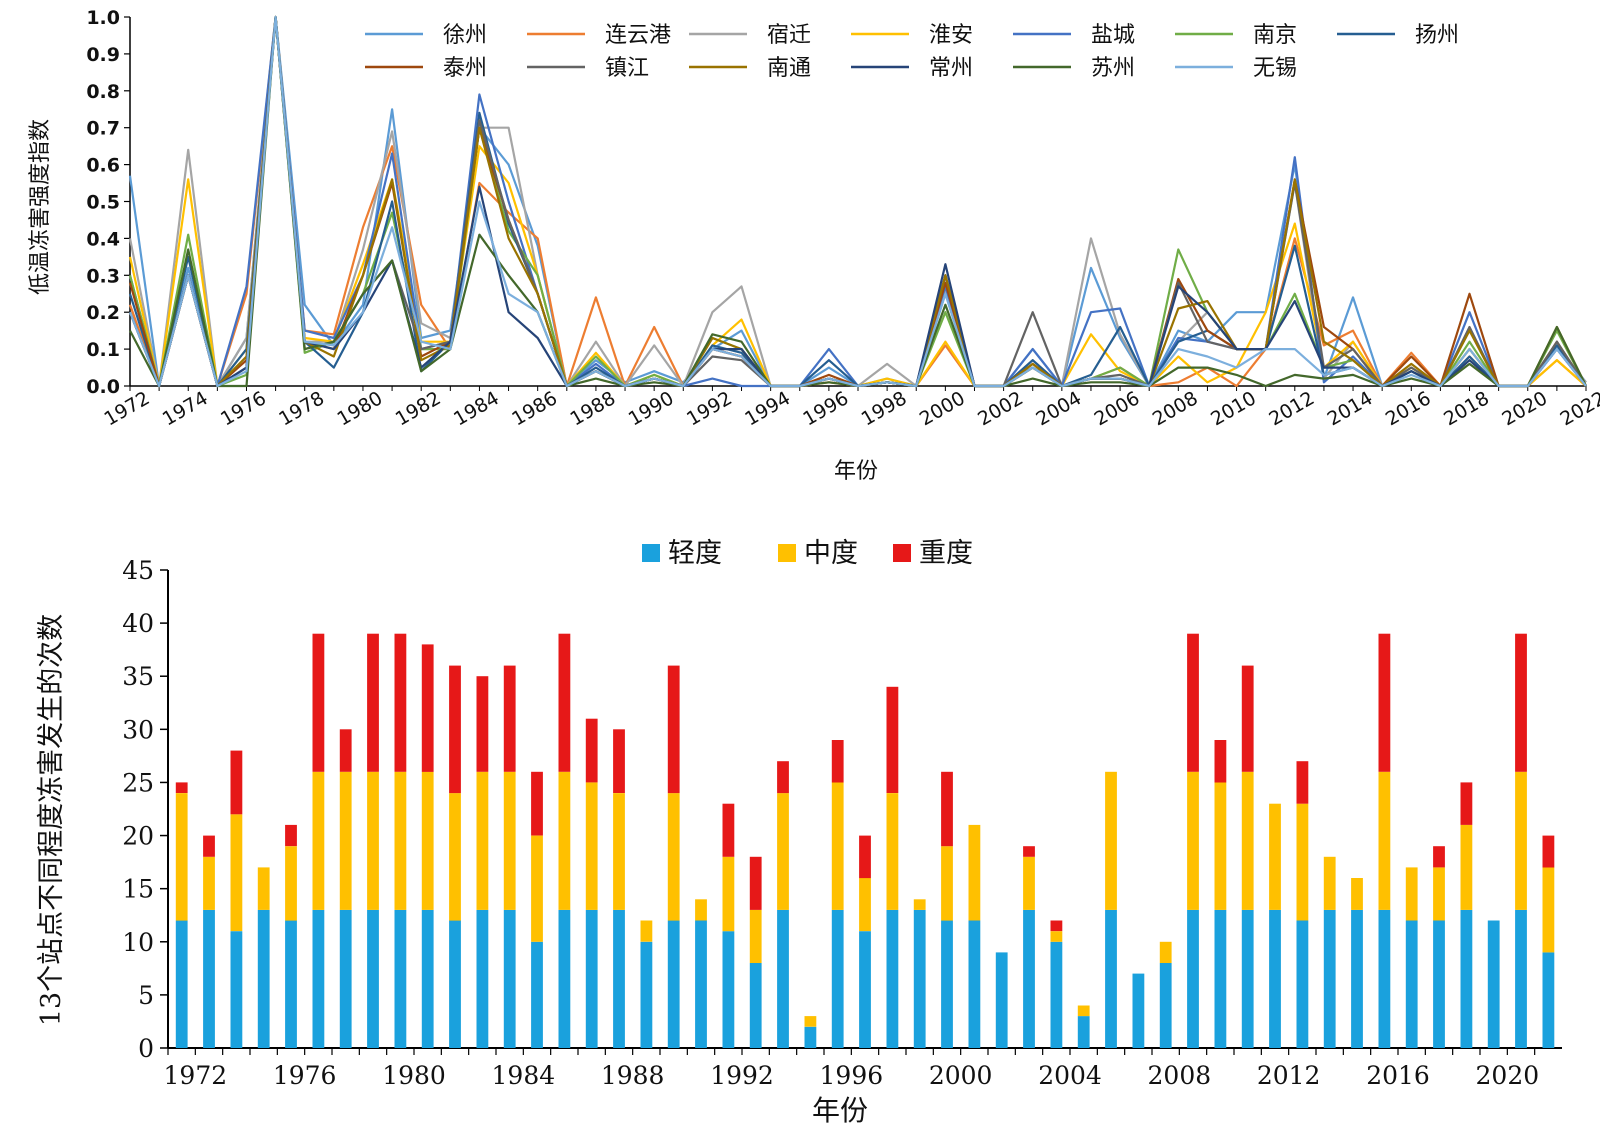 Image resolution: width=1600 pixels, height=1136 pixels. Describe the element at coordinates (709, 408) in the screenshot. I see `line-chart-x-tick-label: 1992` at that location.